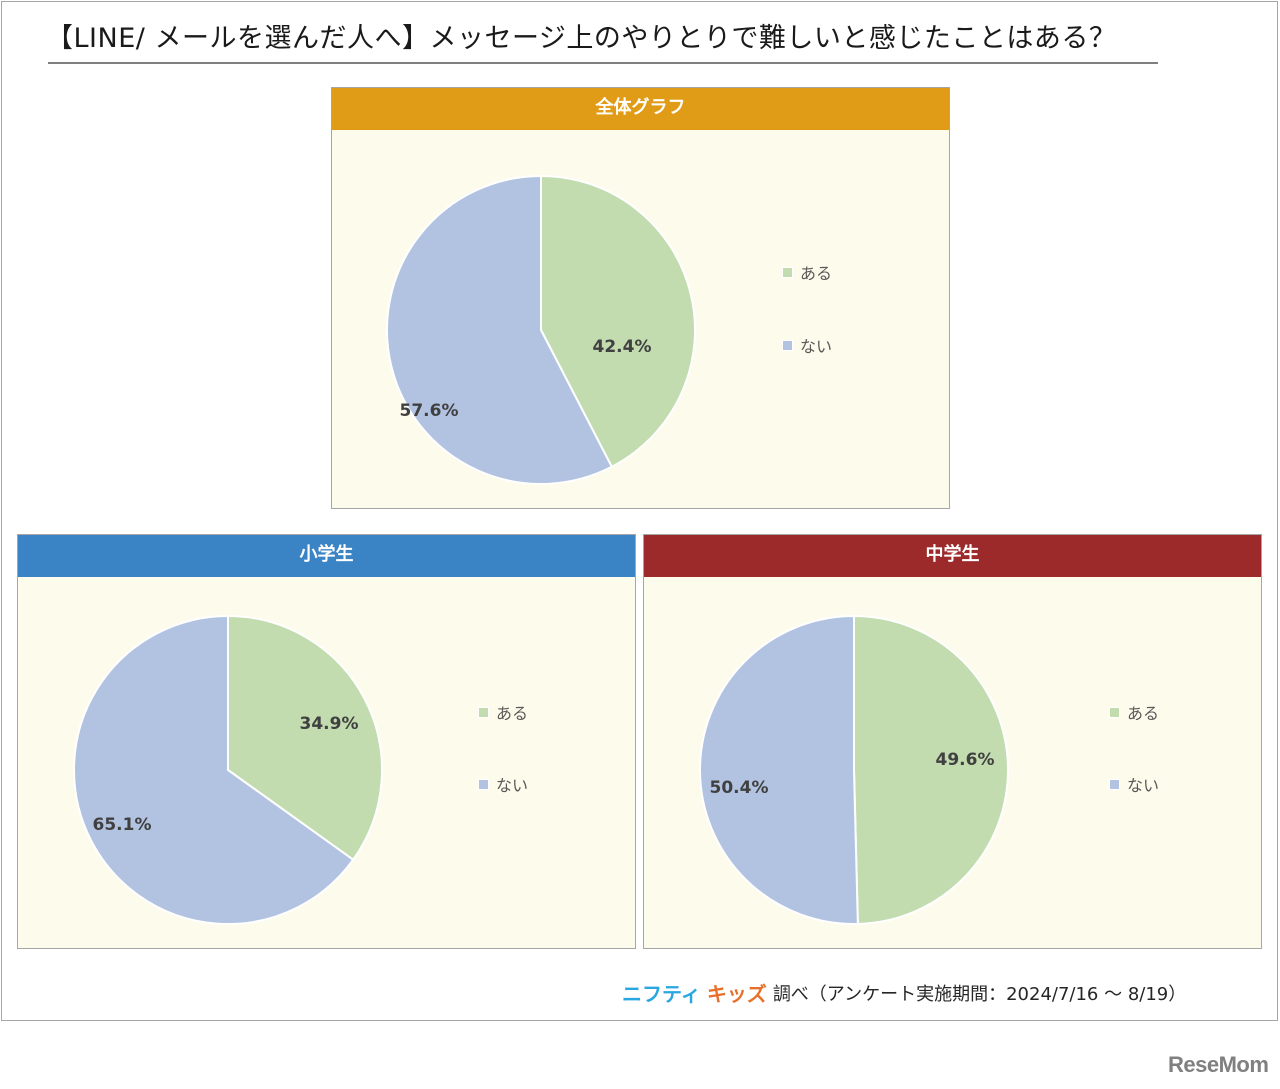 Image resolution: width=1280 pixels, height=1089 pixels. What do you see at coordinates (122, 825) in the screenshot?
I see `pct-label-nai: 65.1%` at bounding box center [122, 825].